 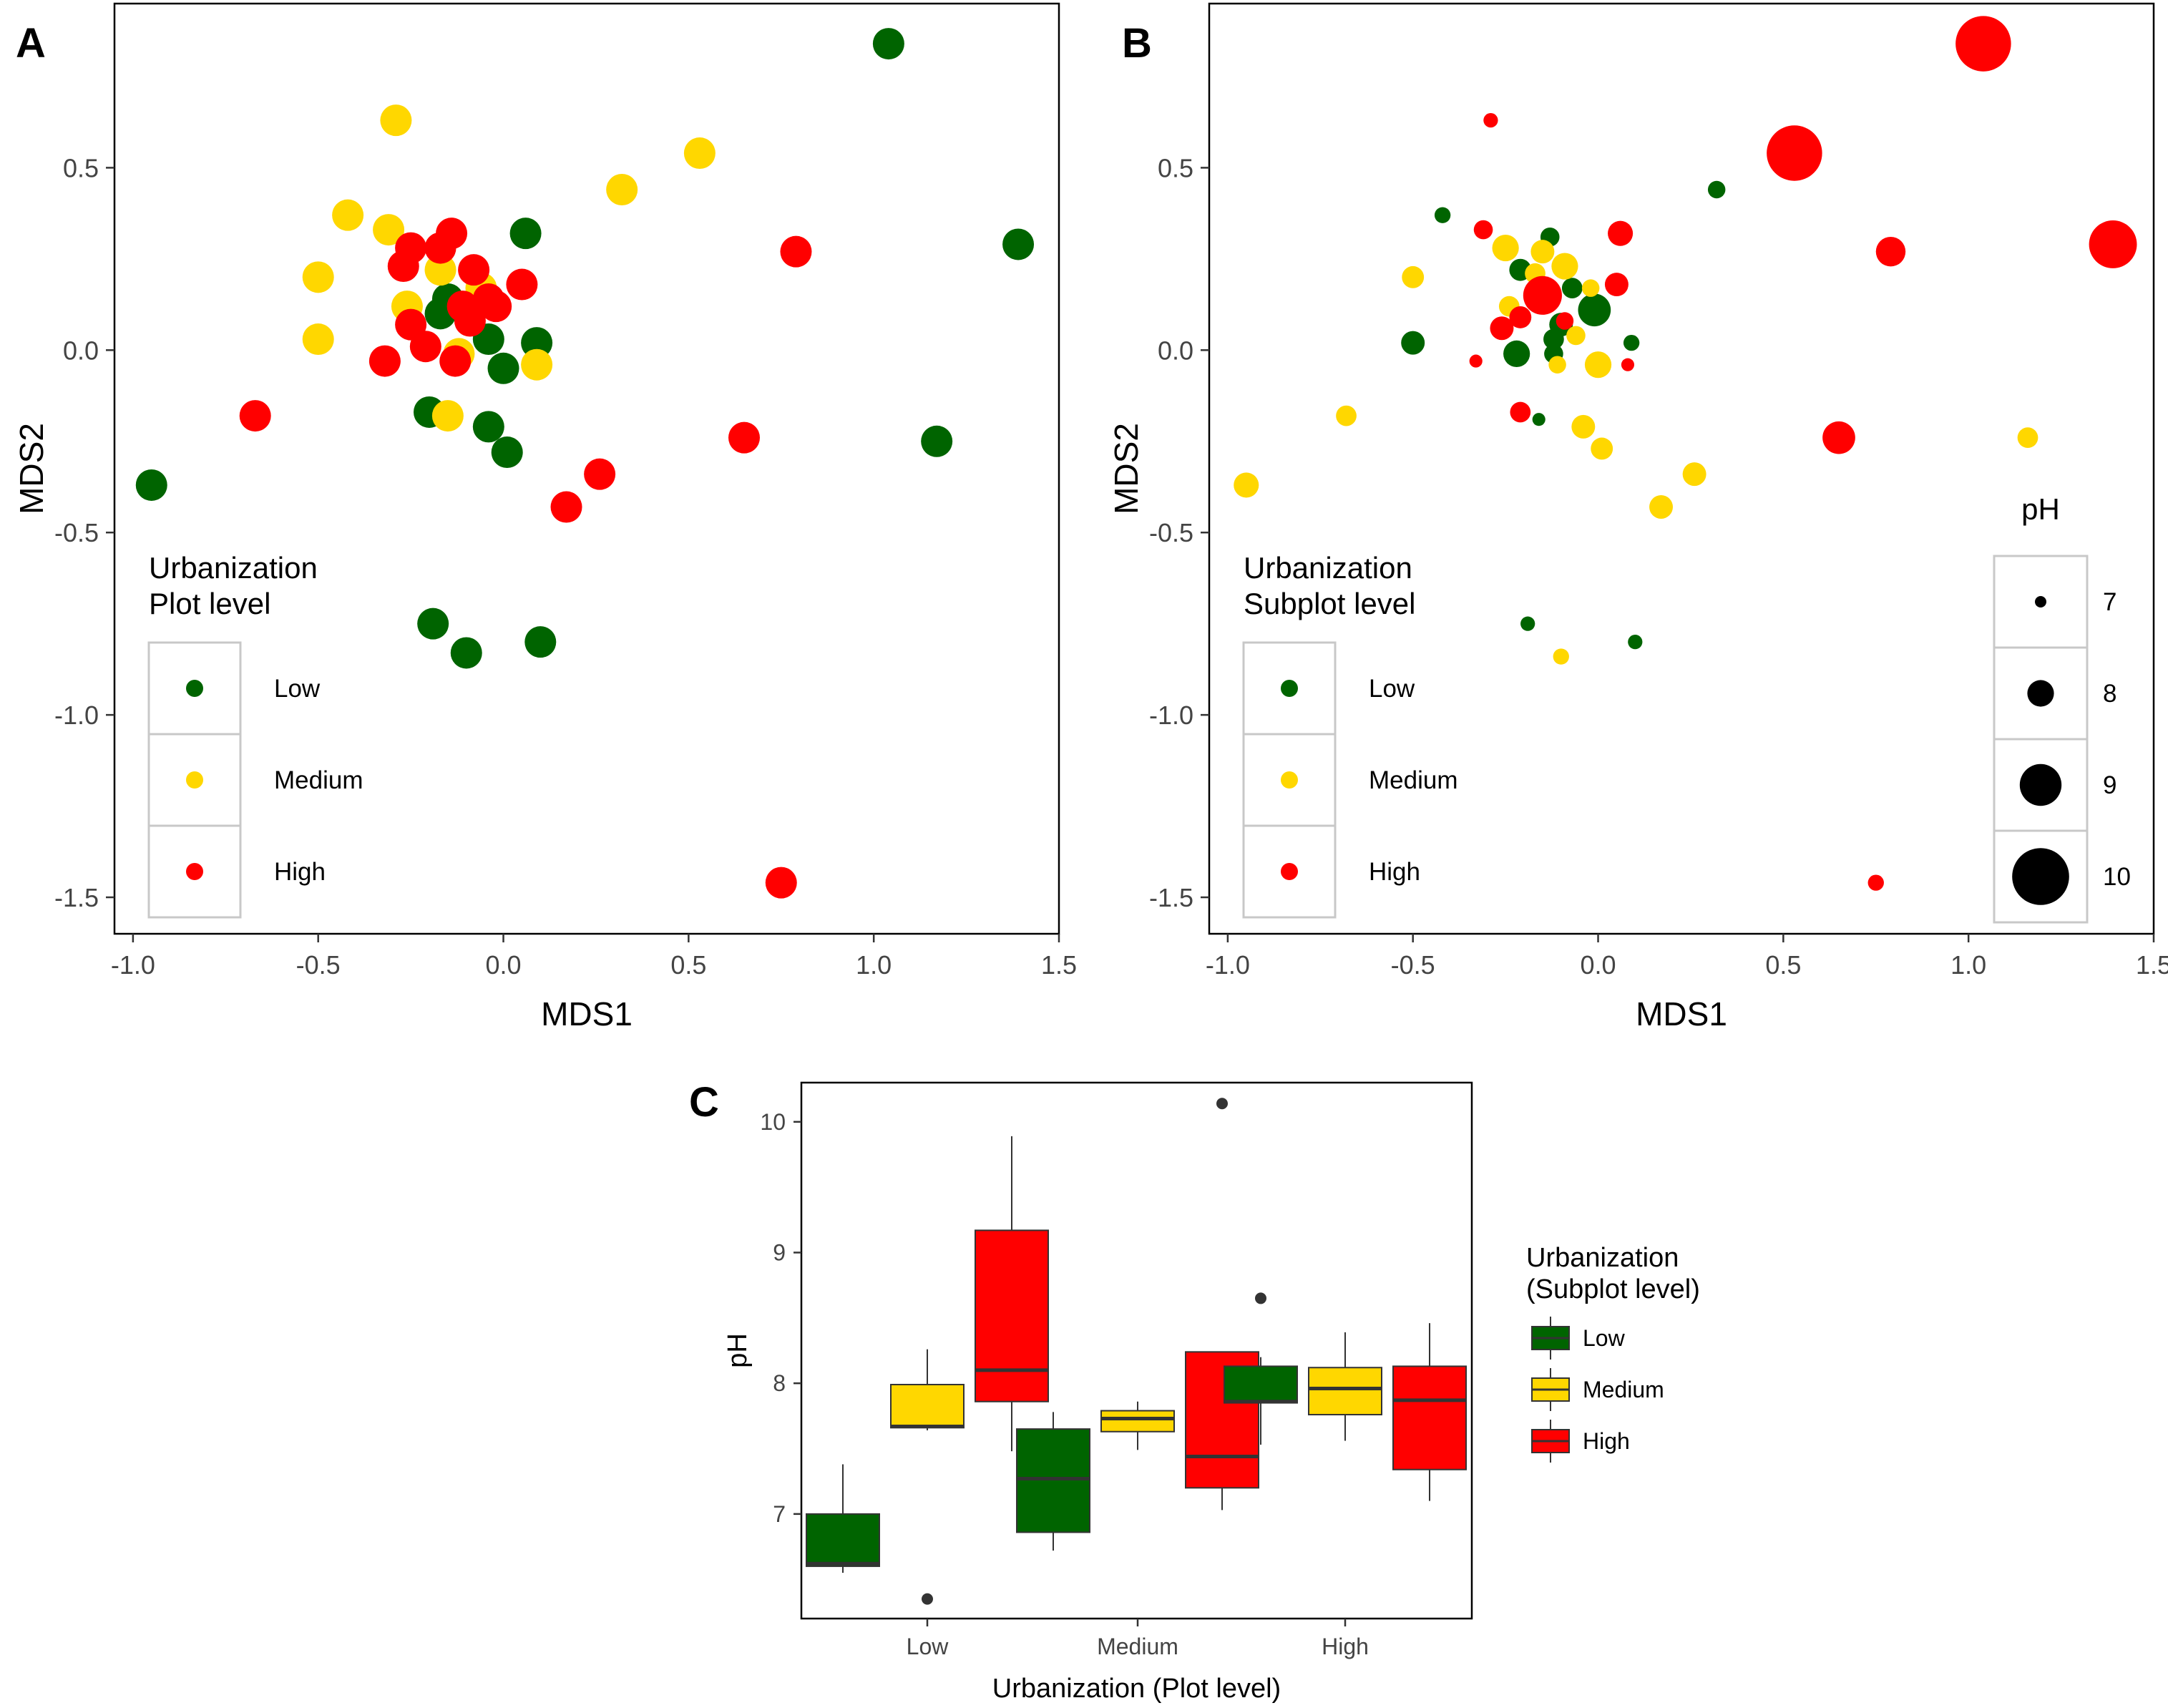 I want to click on box-high-medium, so click(x=1345, y=1386).